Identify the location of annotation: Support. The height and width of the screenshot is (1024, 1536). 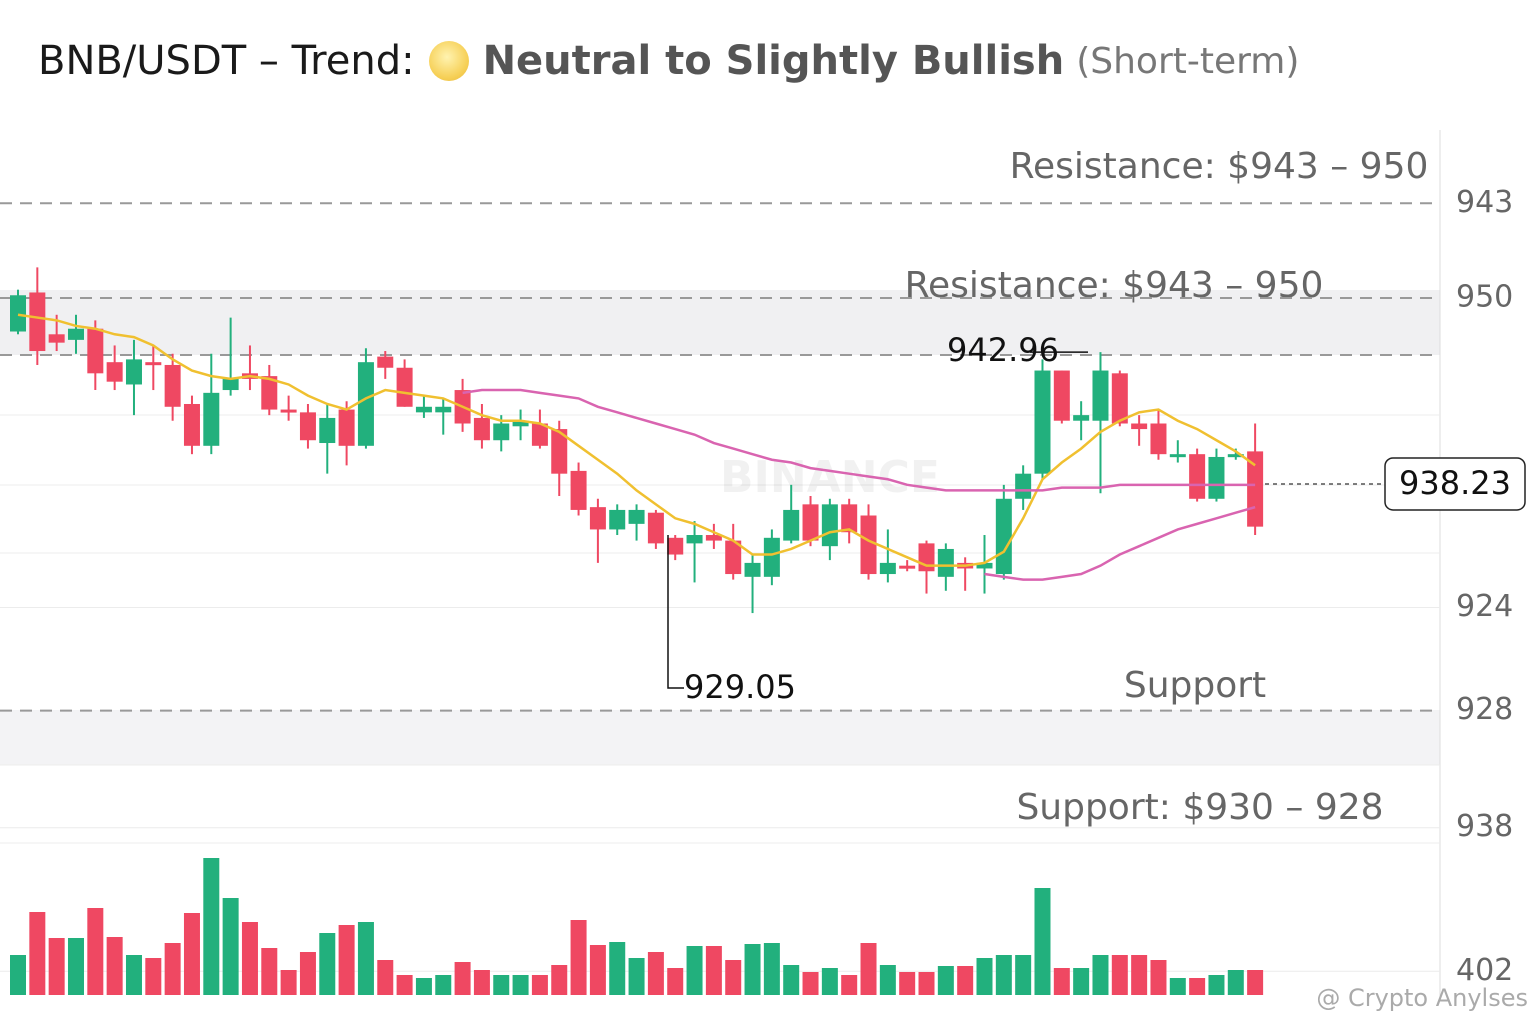
(1195, 685).